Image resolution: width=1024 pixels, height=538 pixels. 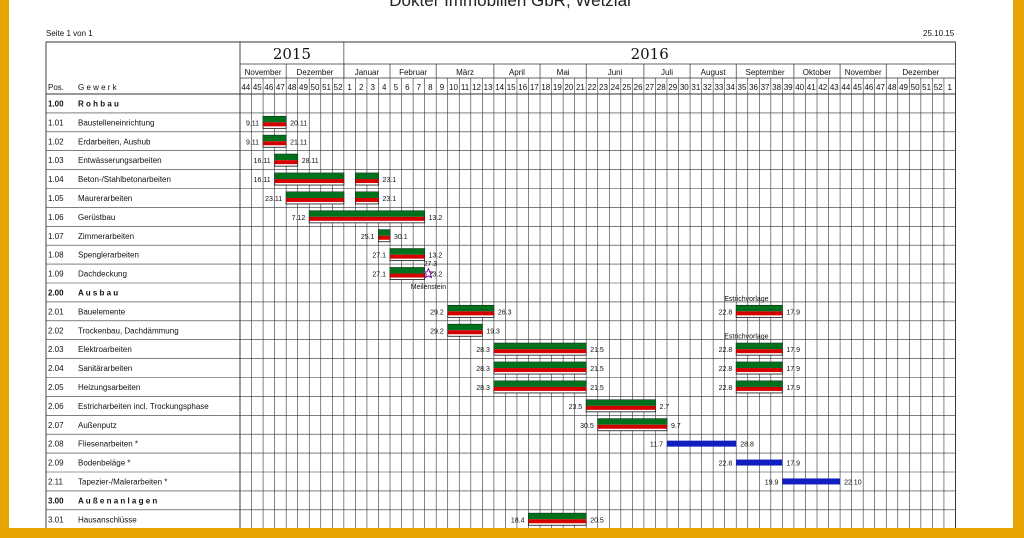 I want to click on row-name-2.00: A u s b a u, so click(x=98, y=292).